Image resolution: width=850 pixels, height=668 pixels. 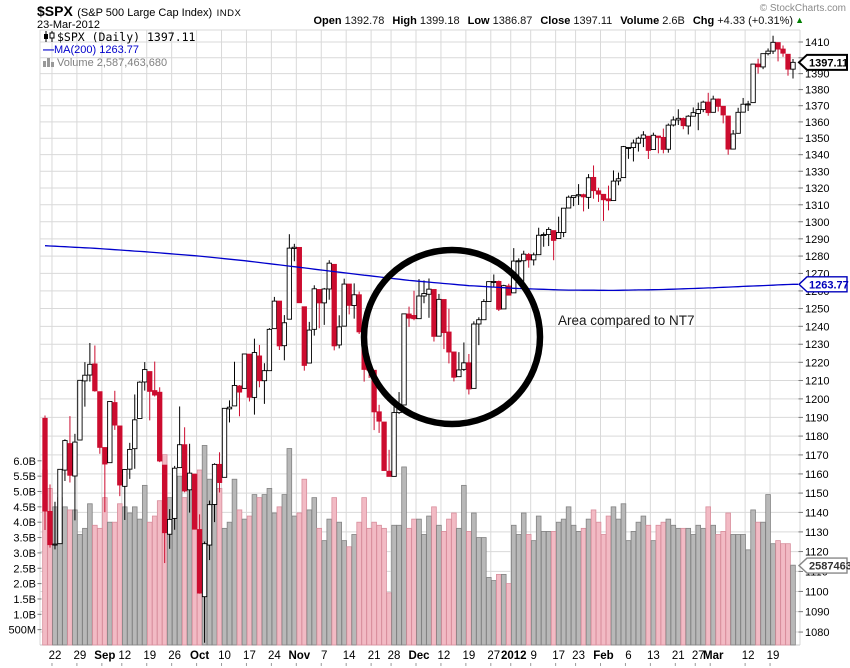 What do you see at coordinates (104, 656) in the screenshot?
I see `svg-text: Sep` at bounding box center [104, 656].